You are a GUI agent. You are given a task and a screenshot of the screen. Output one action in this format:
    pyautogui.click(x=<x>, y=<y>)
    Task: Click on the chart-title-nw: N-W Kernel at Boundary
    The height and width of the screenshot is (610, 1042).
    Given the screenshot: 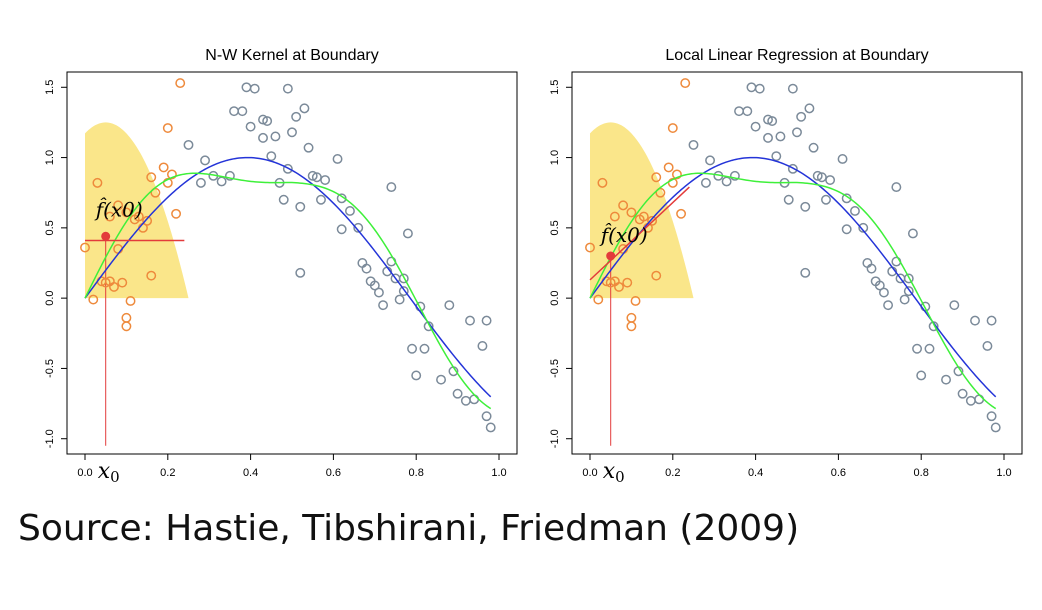 What is the action you would take?
    pyautogui.click(x=291, y=55)
    